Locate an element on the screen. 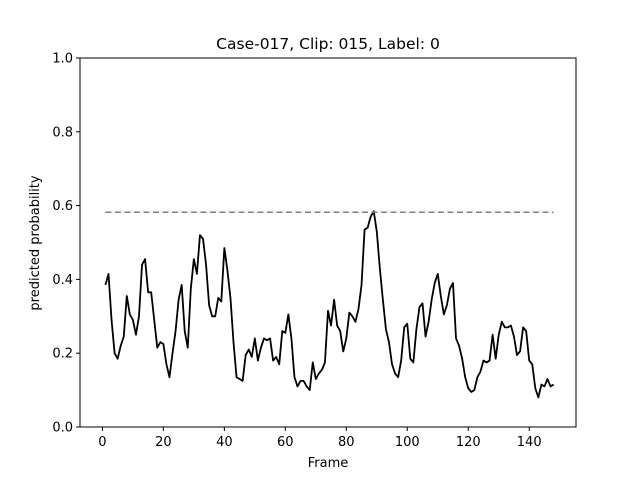 Image resolution: width=640 pixels, height=480 pixels. x-tick-label: 100 is located at coordinates (407, 442).